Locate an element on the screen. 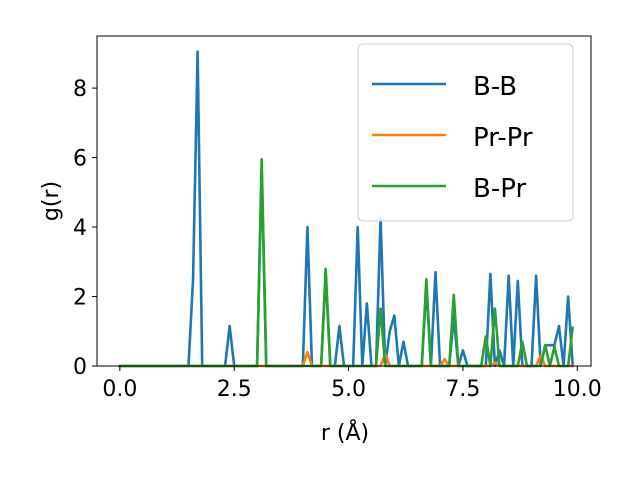 This screenshot has width=640, height=480. y-tick-label: 0 is located at coordinates (80, 367).